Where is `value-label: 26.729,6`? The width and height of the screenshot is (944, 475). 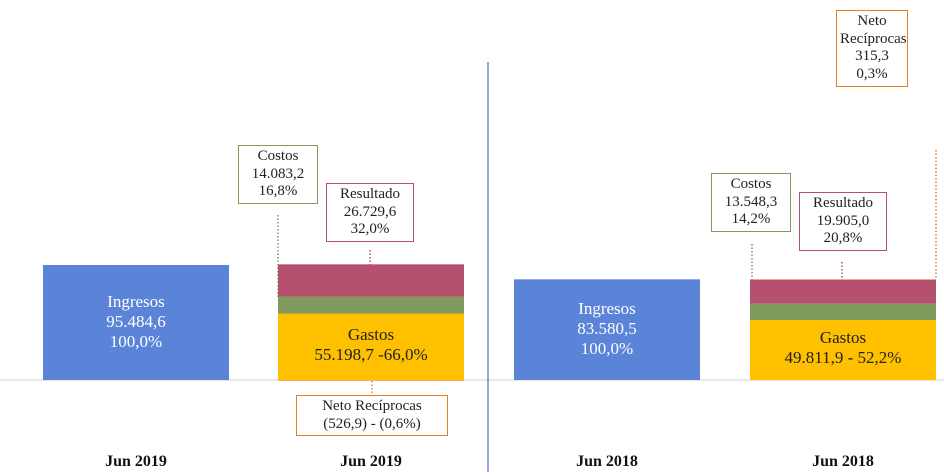 value-label: 26.729,6 is located at coordinates (370, 211).